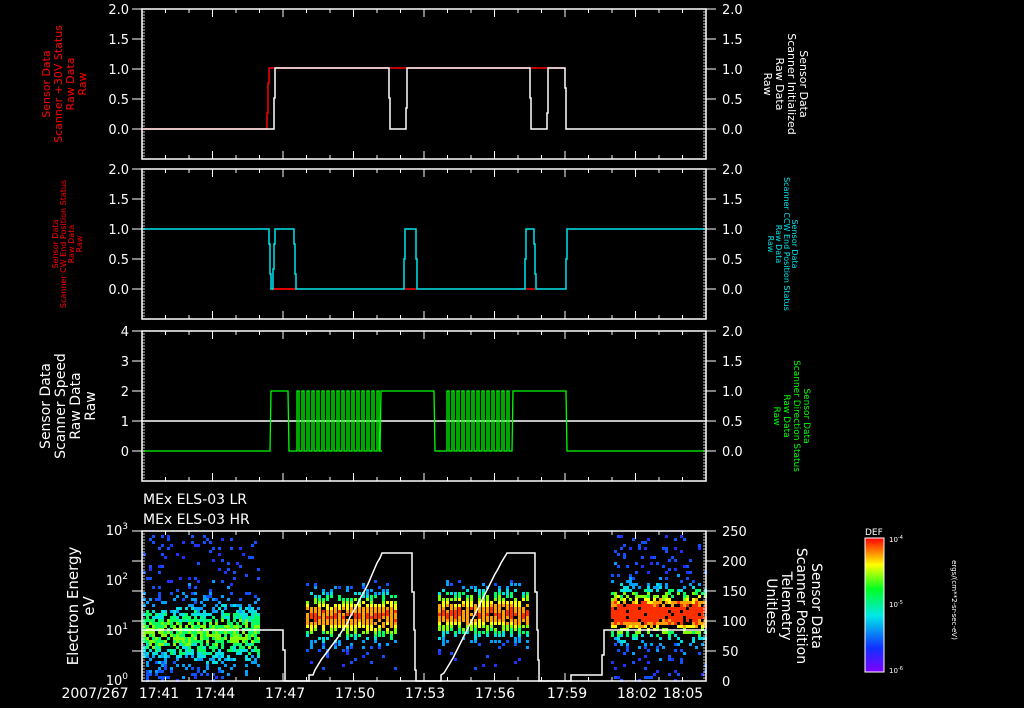 The image size is (1024, 708). What do you see at coordinates (424, 617) in the screenshot?
I see `series-scanner-position` at bounding box center [424, 617].